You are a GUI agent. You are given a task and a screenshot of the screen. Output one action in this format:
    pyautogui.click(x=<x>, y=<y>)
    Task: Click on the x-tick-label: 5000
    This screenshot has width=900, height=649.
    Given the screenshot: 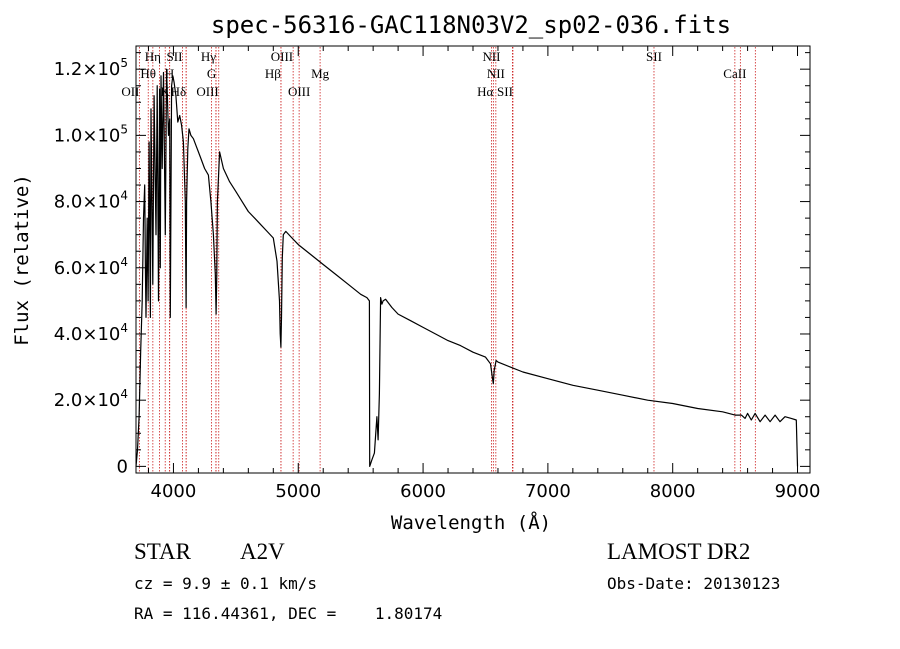 What is the action you would take?
    pyautogui.click(x=298, y=491)
    